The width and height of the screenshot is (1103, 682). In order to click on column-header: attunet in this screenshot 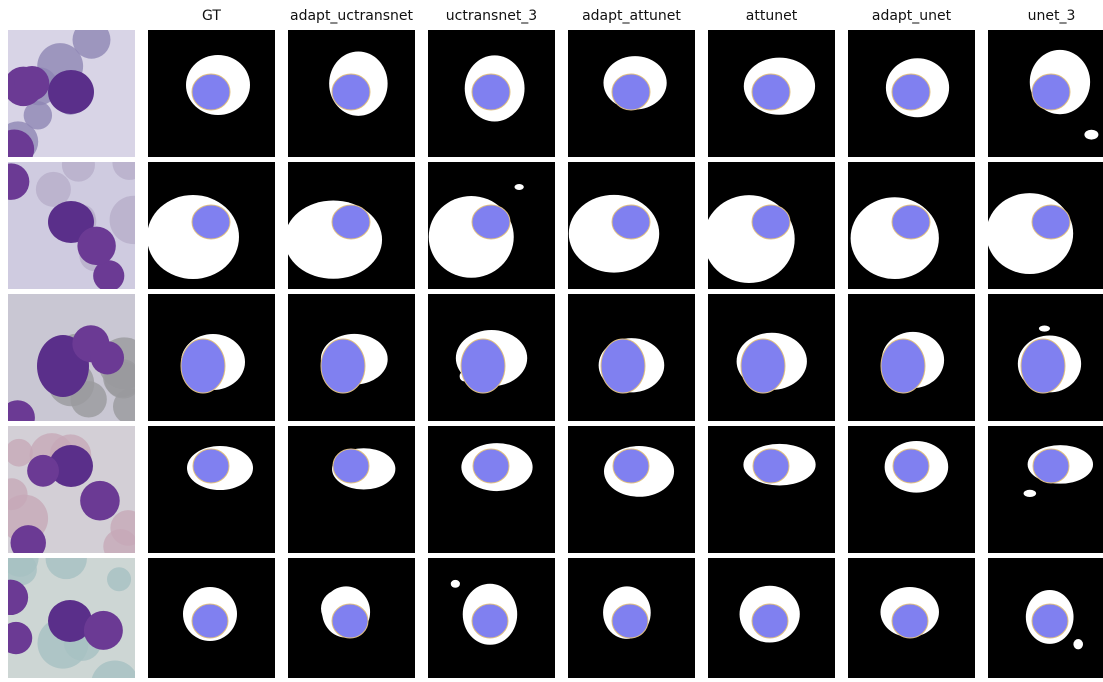, I will do `click(772, 16)`.